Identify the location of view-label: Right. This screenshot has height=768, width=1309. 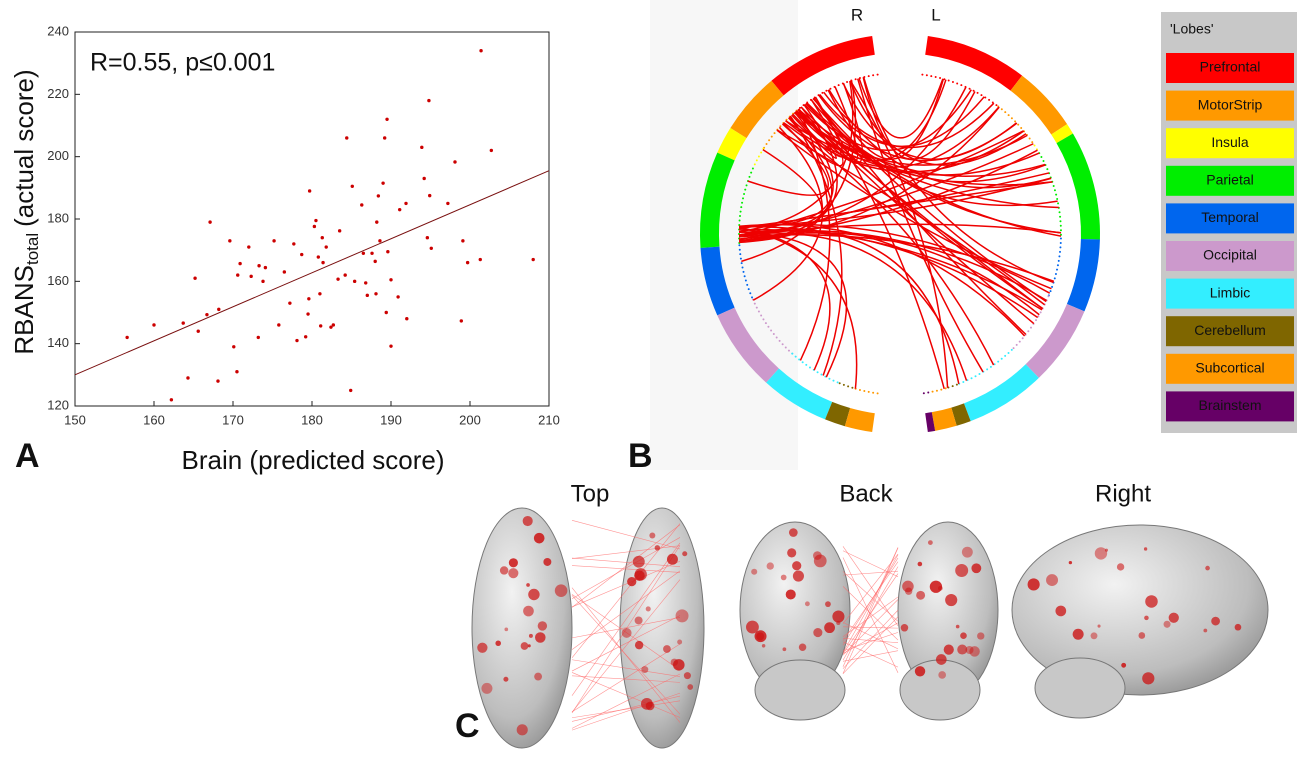
(1123, 493).